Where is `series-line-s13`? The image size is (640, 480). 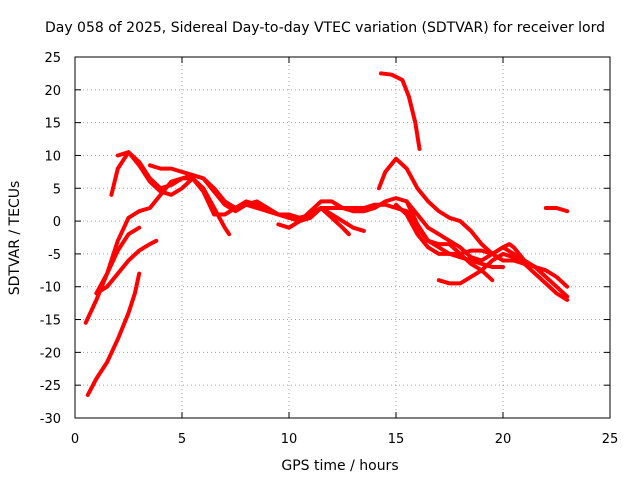
series-line-s13 is located at coordinates (487, 250).